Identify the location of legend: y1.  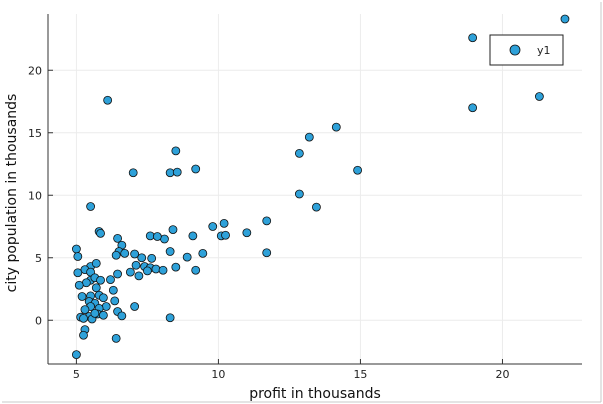
(526, 50).